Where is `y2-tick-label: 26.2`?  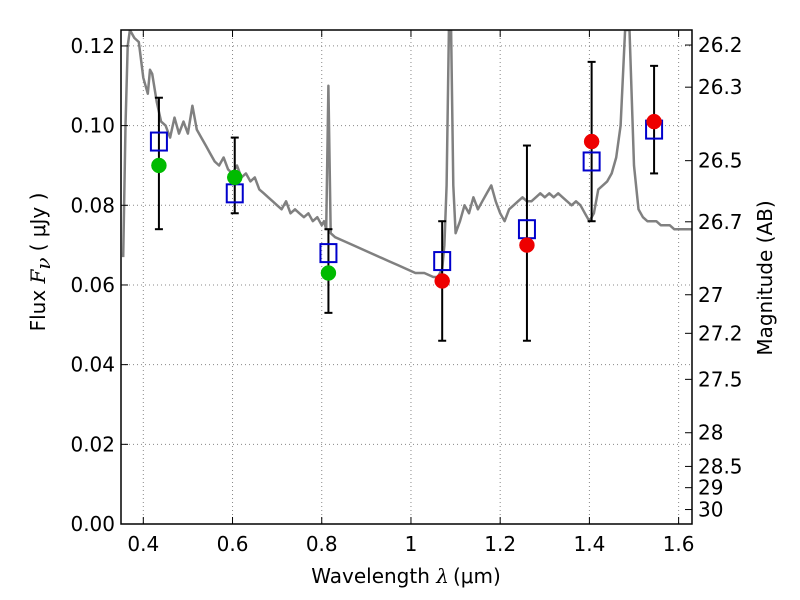
y2-tick-label: 26.2 is located at coordinates (720, 45).